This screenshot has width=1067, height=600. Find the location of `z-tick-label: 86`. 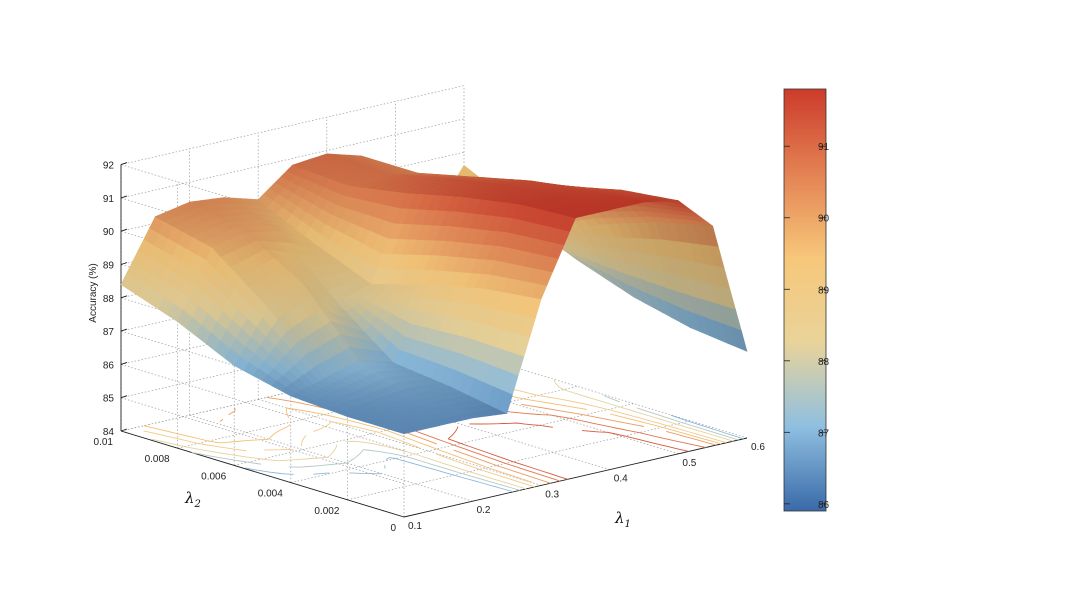

z-tick-label: 86 is located at coordinates (109, 365).